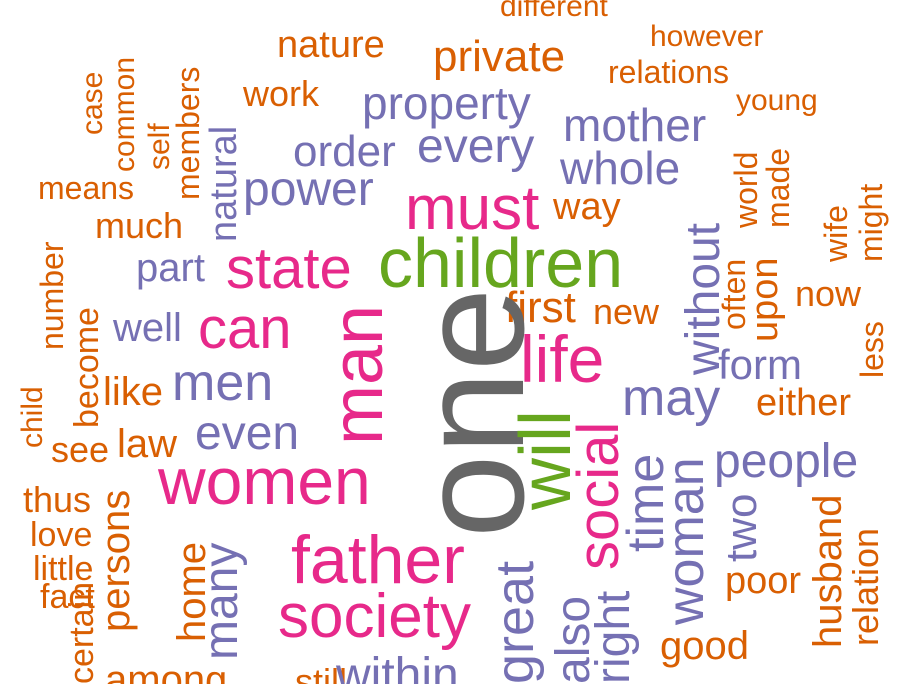 The image size is (912, 684). Describe the element at coordinates (871, 222) in the screenshot. I see `word-might: might` at that location.